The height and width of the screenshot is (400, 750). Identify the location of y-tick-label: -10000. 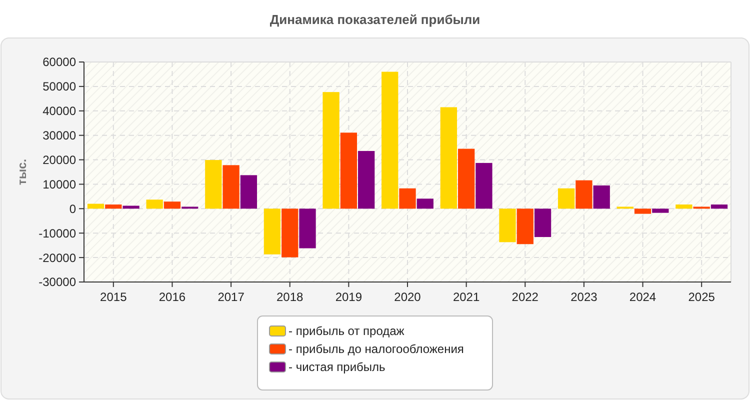
(57, 233).